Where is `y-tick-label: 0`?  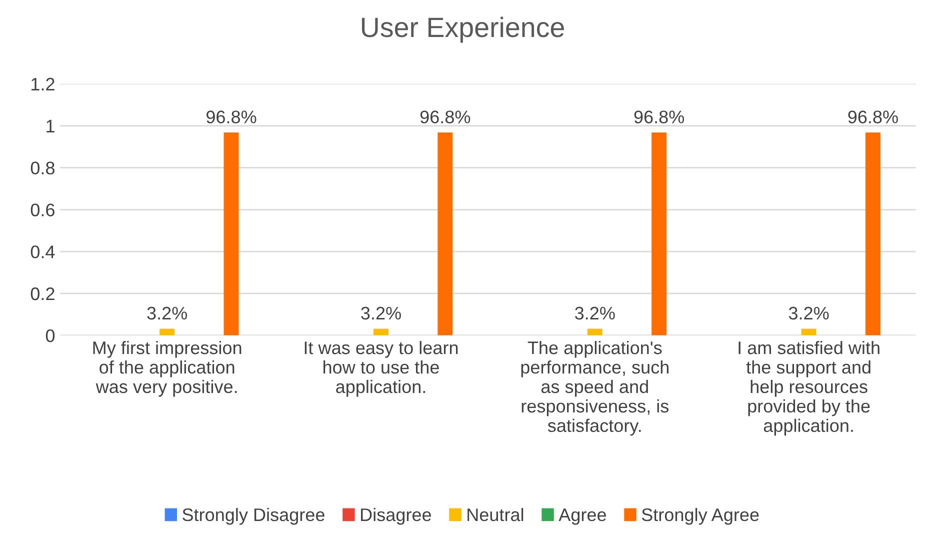
y-tick-label: 0 is located at coordinates (50, 335).